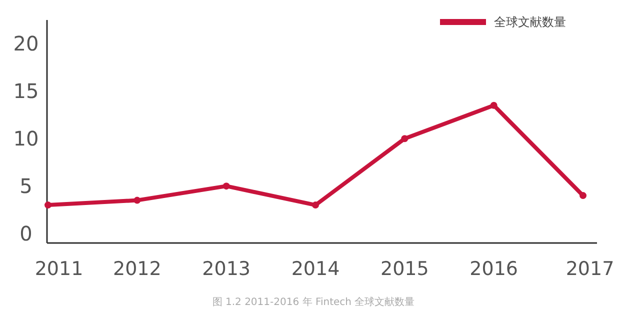 This screenshot has height=323, width=627. What do you see at coordinates (494, 269) in the screenshot?
I see `x-tick-label: 2016` at bounding box center [494, 269].